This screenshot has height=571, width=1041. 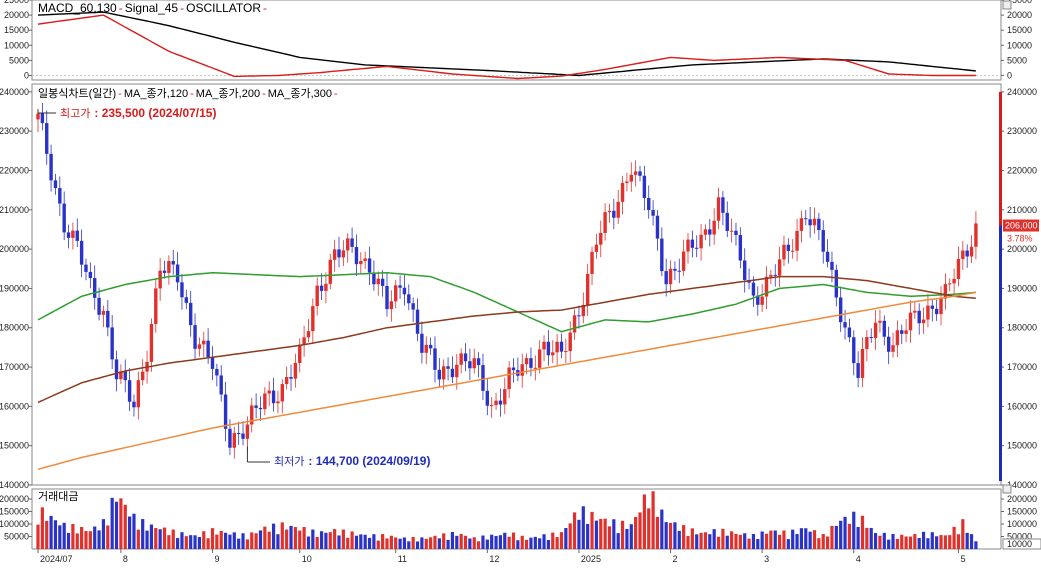 What do you see at coordinates (16, 30) in the screenshot?
I see `macd-left-tick-label: 15000` at bounding box center [16, 30].